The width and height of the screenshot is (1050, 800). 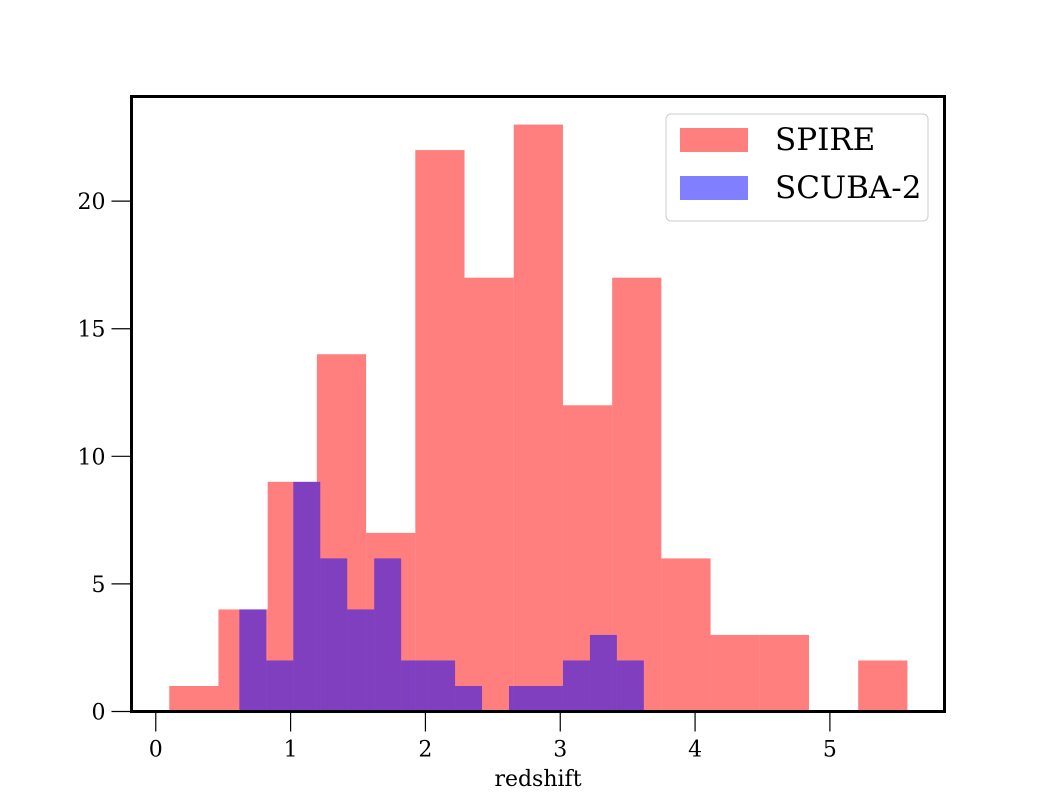 What do you see at coordinates (695, 750) in the screenshot?
I see `x-tick-label: 4` at bounding box center [695, 750].